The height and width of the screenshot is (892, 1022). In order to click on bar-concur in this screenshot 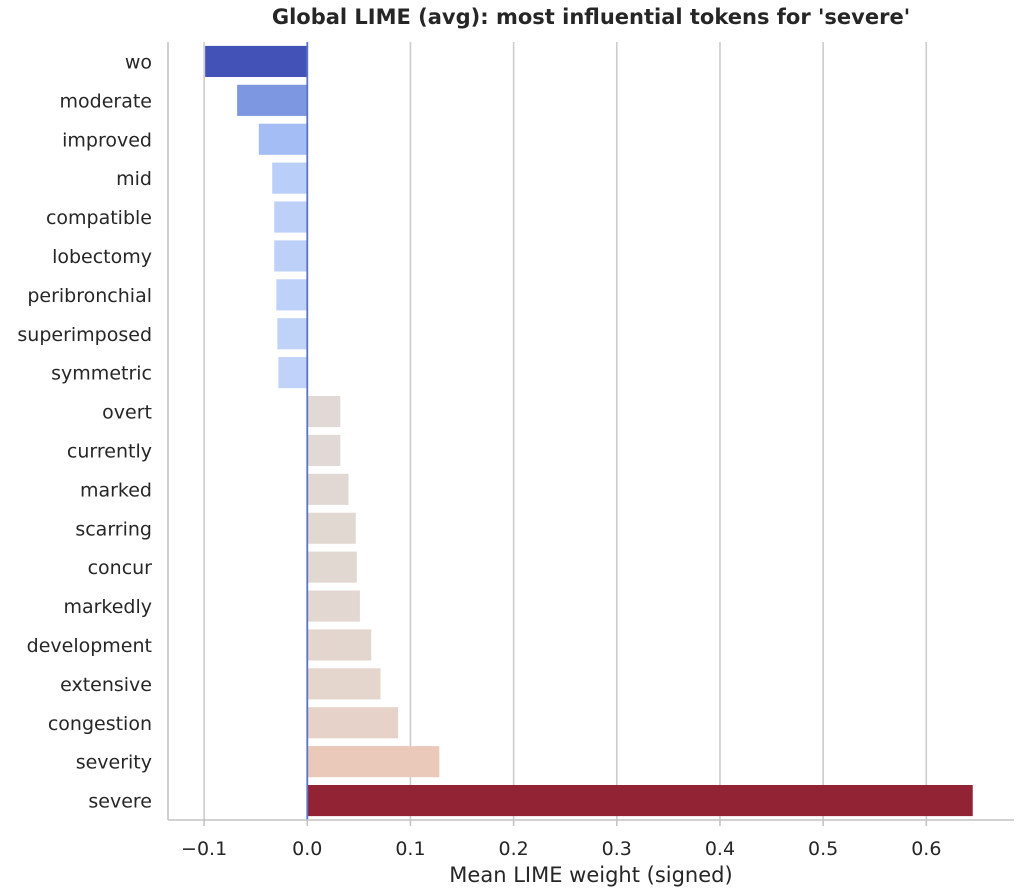, I will do `click(332, 567)`.